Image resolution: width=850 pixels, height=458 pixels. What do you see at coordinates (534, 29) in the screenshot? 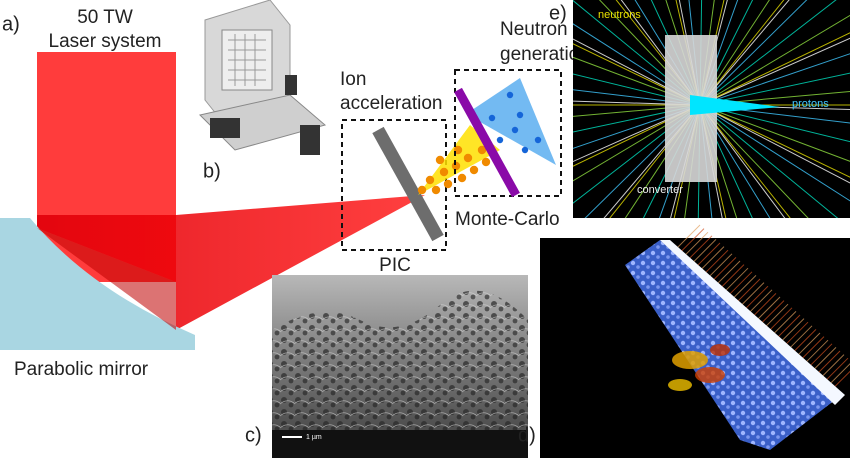
I see `mc-title: Neutron` at bounding box center [534, 29].